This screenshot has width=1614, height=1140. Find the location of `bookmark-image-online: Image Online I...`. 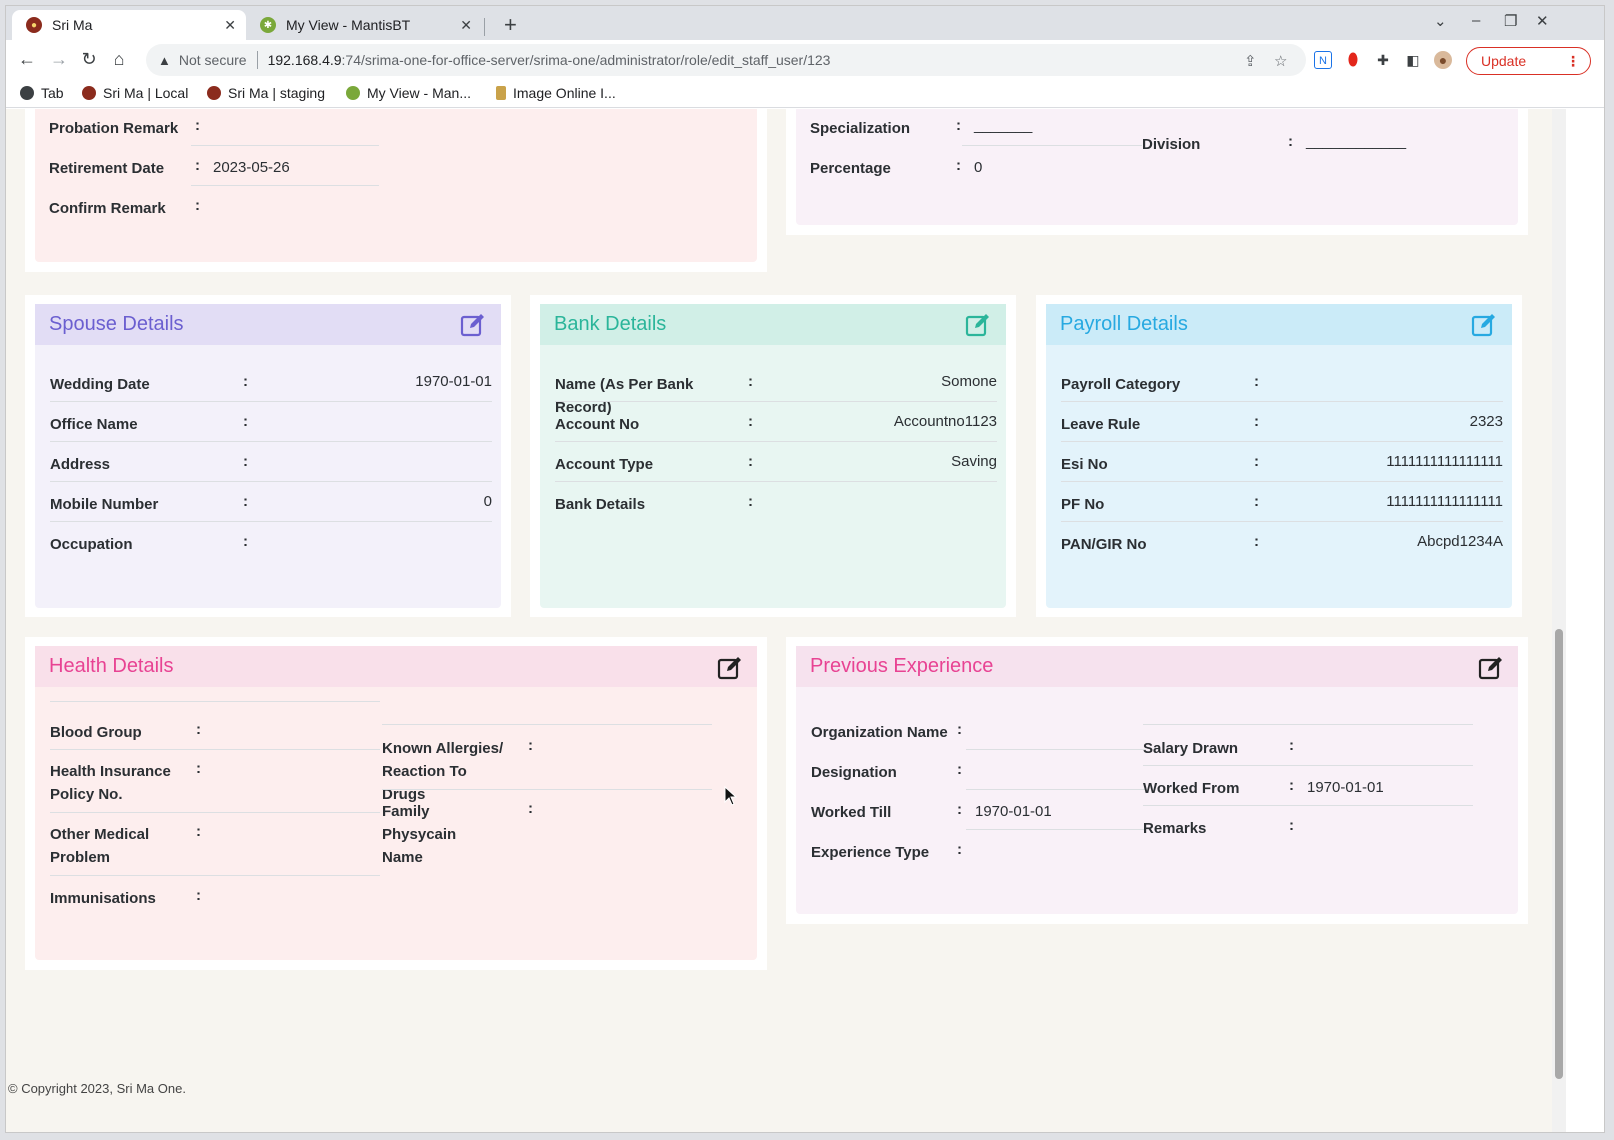

bookmark-image-online: Image Online I... is located at coordinates (556, 93).